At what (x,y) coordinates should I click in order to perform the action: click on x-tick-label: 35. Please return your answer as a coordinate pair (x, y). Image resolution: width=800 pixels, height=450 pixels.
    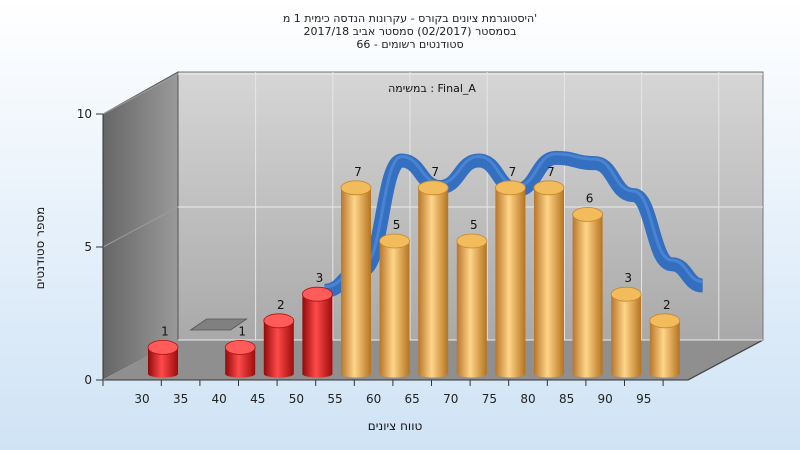
    Looking at the image, I should click on (180, 399).